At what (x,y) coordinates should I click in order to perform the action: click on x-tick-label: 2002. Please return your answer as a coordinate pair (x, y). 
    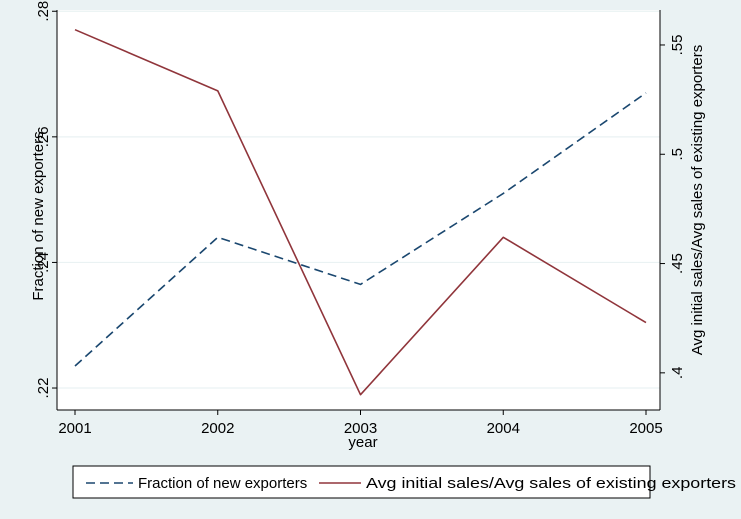
    Looking at the image, I should click on (217, 428).